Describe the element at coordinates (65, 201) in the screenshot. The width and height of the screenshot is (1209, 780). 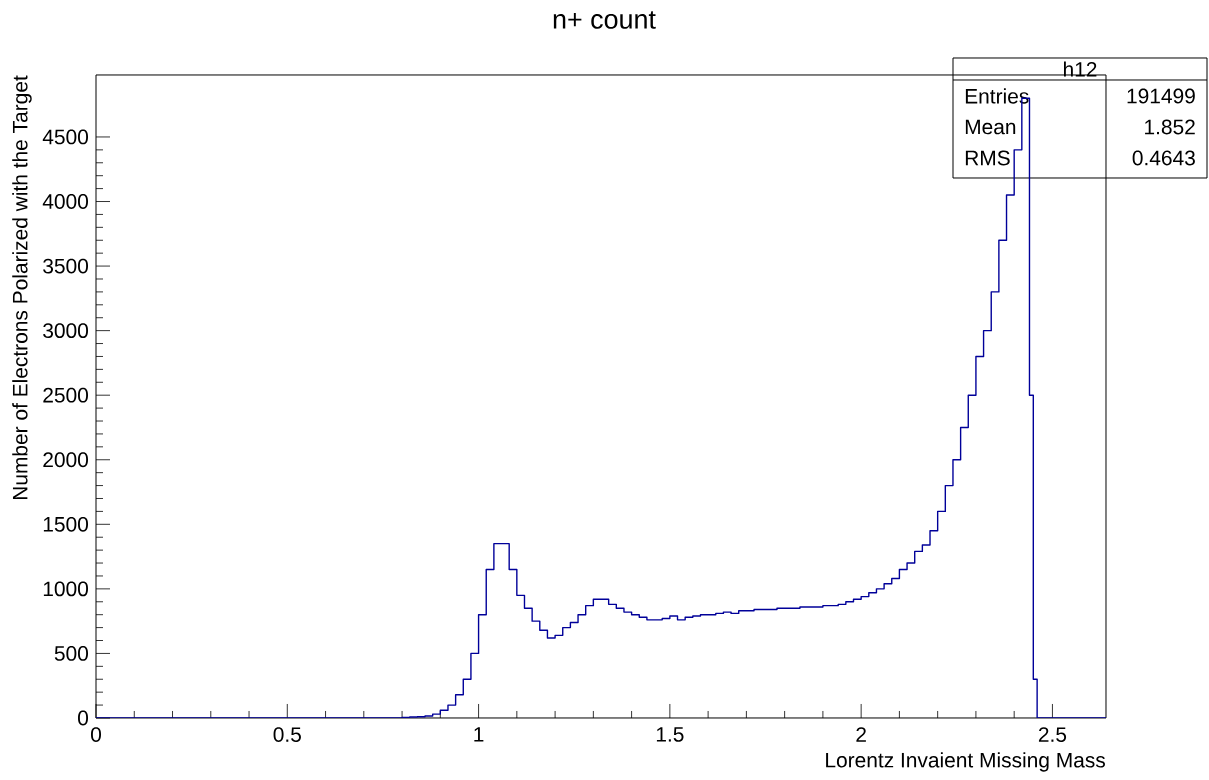
I see `y-tick-label: 4000` at that location.